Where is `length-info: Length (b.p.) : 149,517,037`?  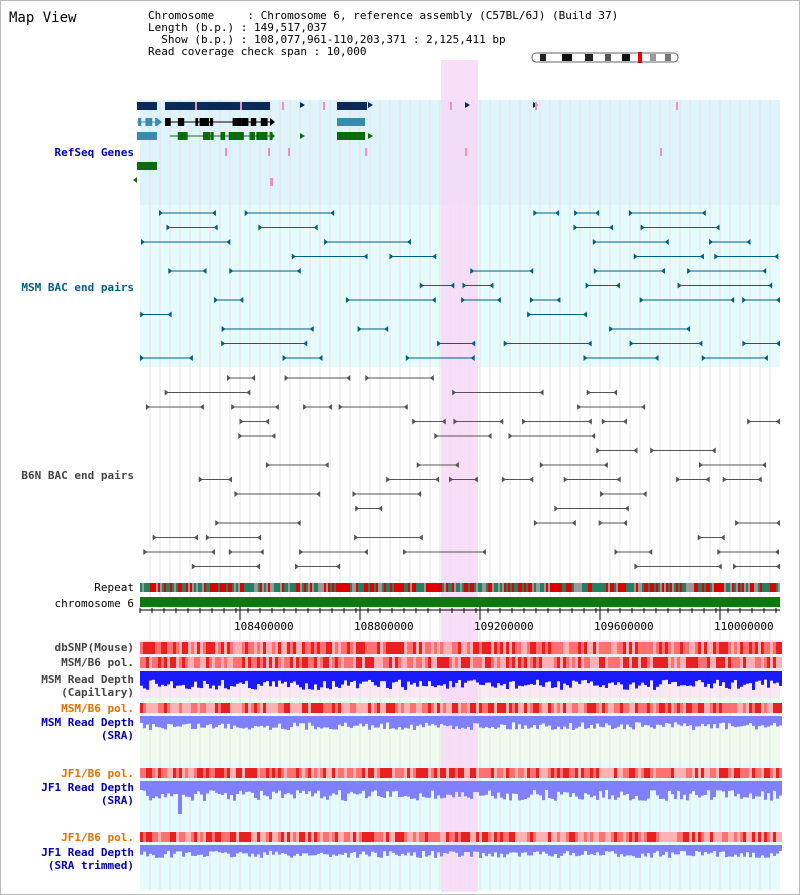 length-info: Length (b.p.) : 149,517,037 is located at coordinates (237, 27).